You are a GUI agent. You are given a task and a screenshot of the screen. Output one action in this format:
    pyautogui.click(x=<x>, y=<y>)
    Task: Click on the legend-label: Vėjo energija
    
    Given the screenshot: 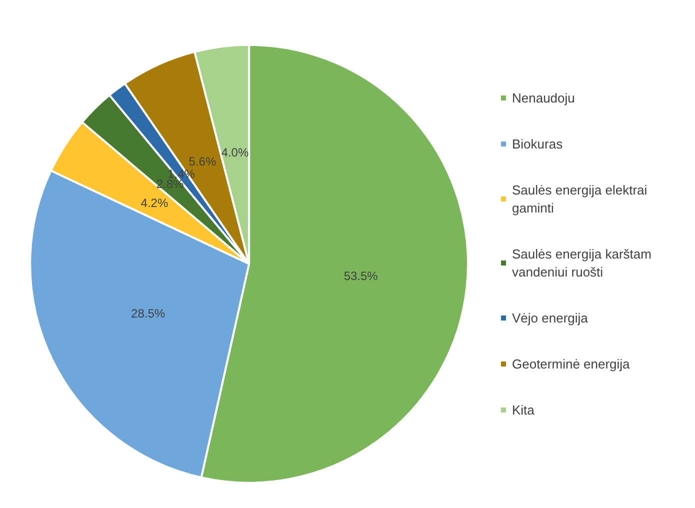 What is the action you would take?
    pyautogui.click(x=550, y=318)
    